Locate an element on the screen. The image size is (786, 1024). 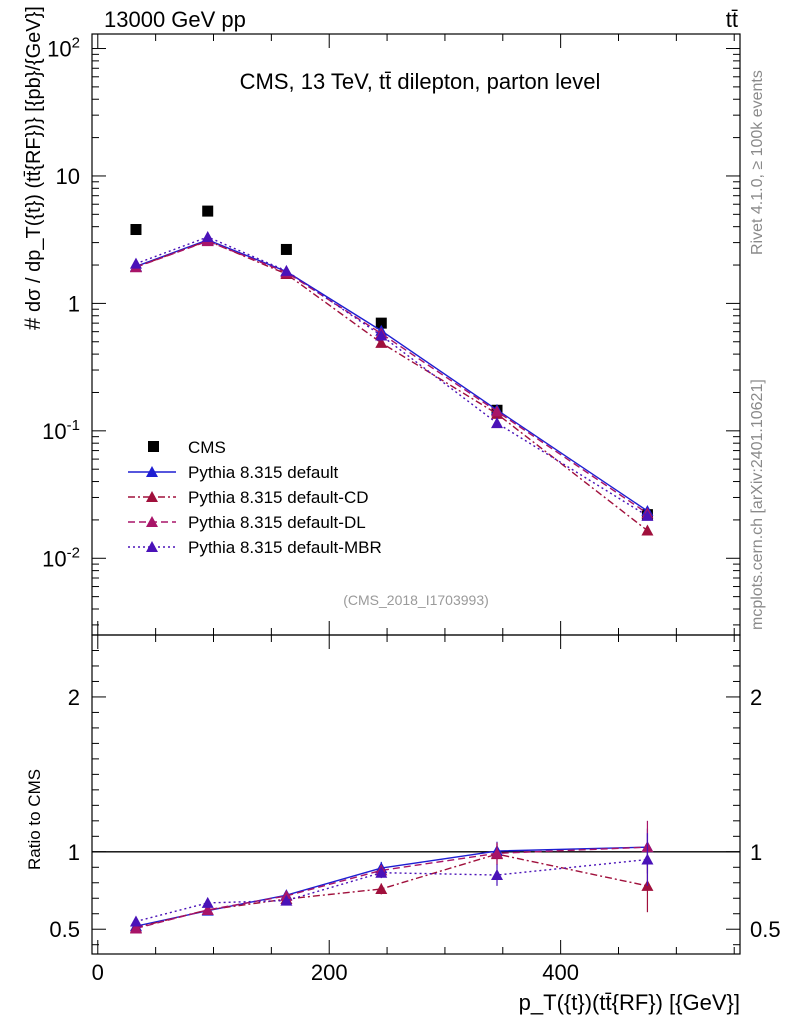
legend-label: Pythia 8.315 default is located at coordinates (263, 472).